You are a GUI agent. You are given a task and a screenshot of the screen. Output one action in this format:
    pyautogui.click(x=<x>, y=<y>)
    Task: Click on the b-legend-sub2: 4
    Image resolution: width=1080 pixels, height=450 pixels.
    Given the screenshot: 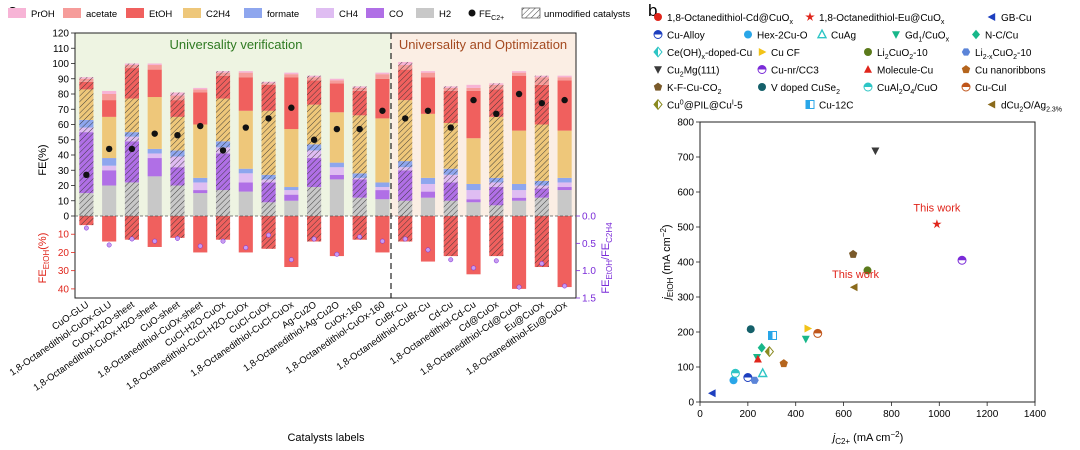 What is the action you would take?
    pyautogui.click(x=912, y=92)
    